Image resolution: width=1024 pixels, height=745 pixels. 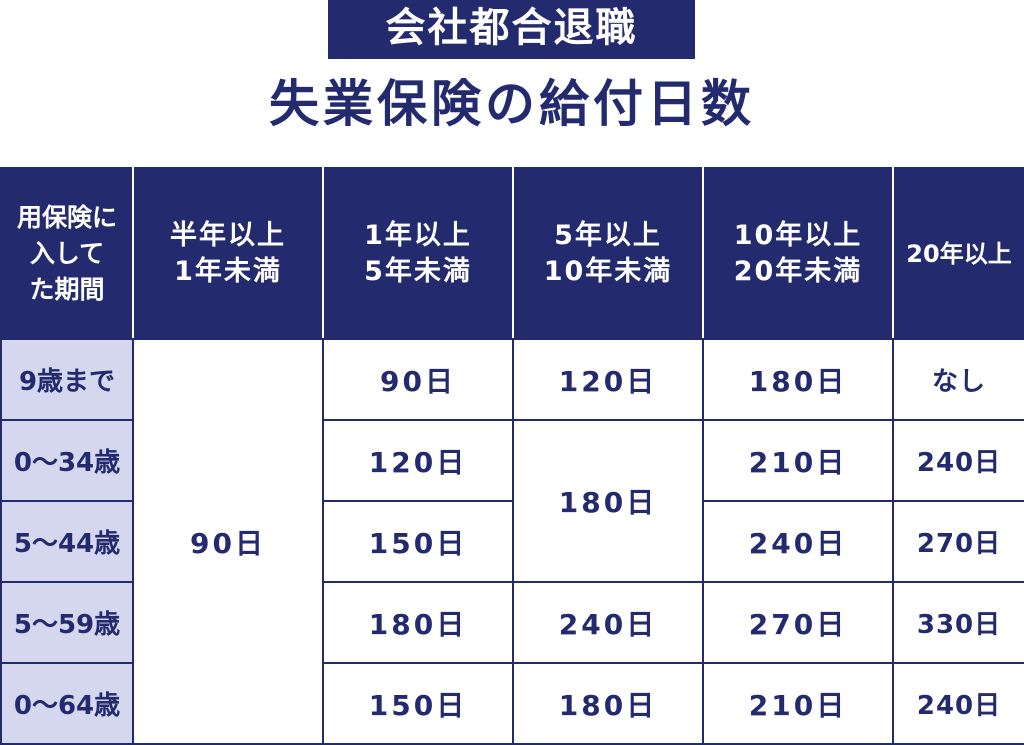 I want to click on corner-header: 用保険に入してた期間, so click(x=67, y=253).